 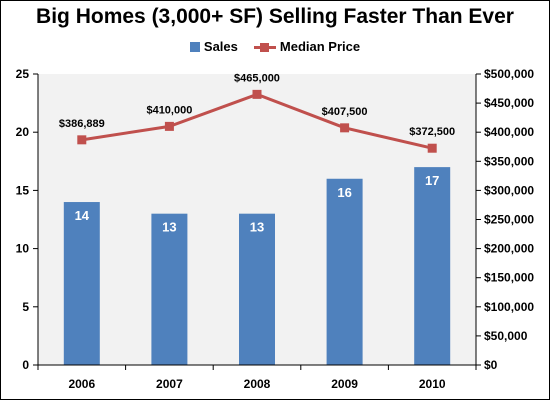 What do you see at coordinates (345, 112) in the screenshot?
I see `point-data-label: $407,500` at bounding box center [345, 112].